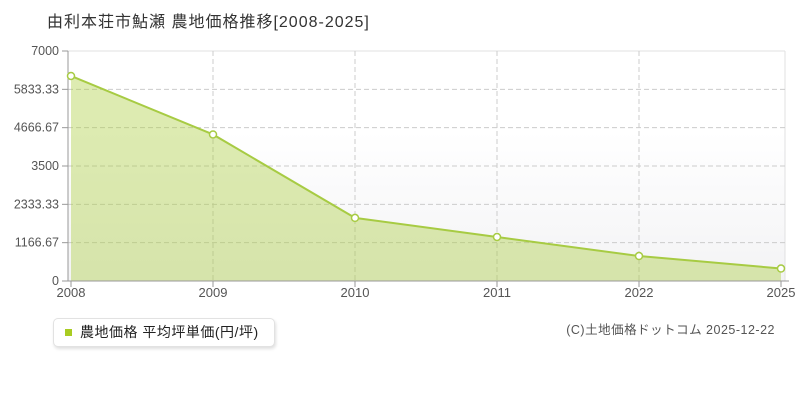 Image resolution: width=800 pixels, height=400 pixels. Describe the element at coordinates (355, 292) in the screenshot. I see `svg-text: 2010` at that location.